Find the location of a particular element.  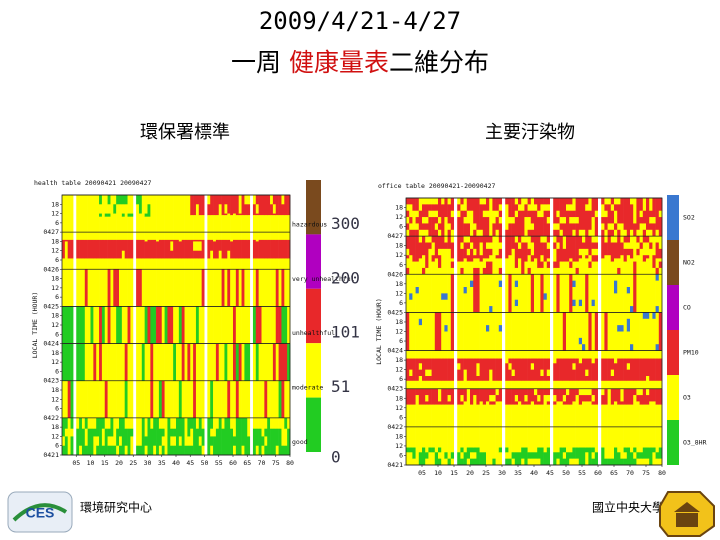

y-tick-label: 12 is located at coordinates (399, 217).